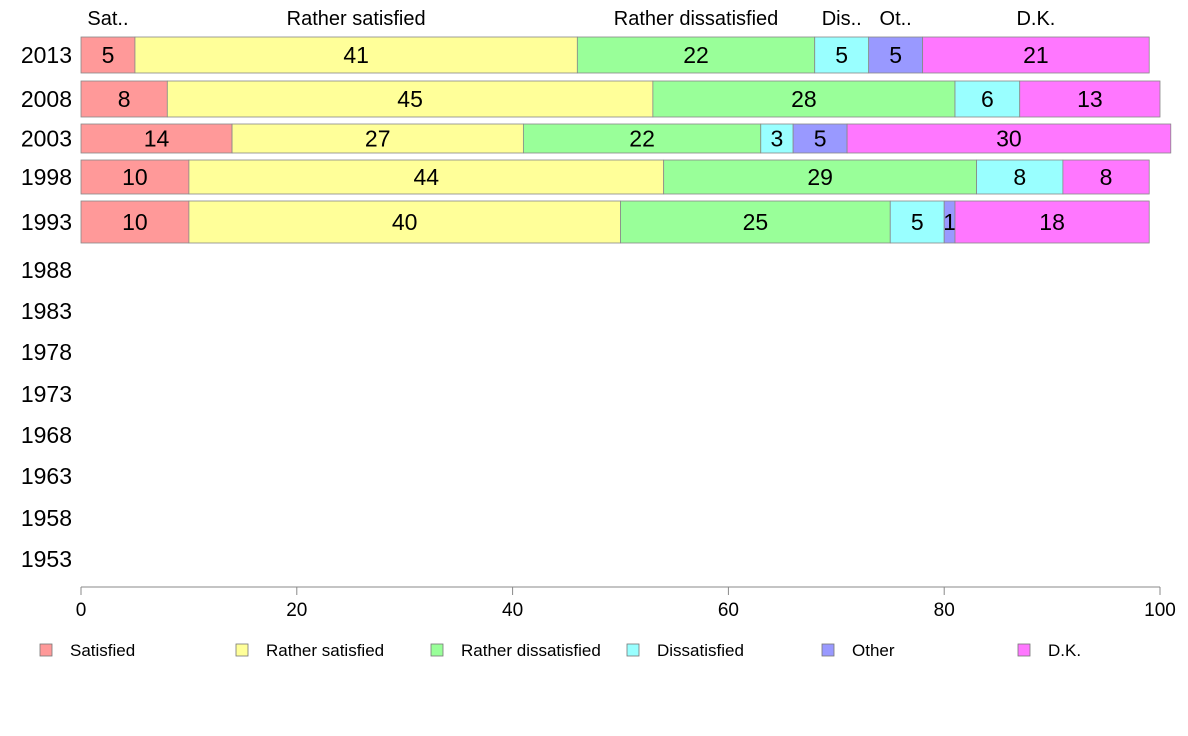 The width and height of the screenshot is (1188, 736). What do you see at coordinates (728, 610) in the screenshot?
I see `x-tick-label-60: 60` at bounding box center [728, 610].